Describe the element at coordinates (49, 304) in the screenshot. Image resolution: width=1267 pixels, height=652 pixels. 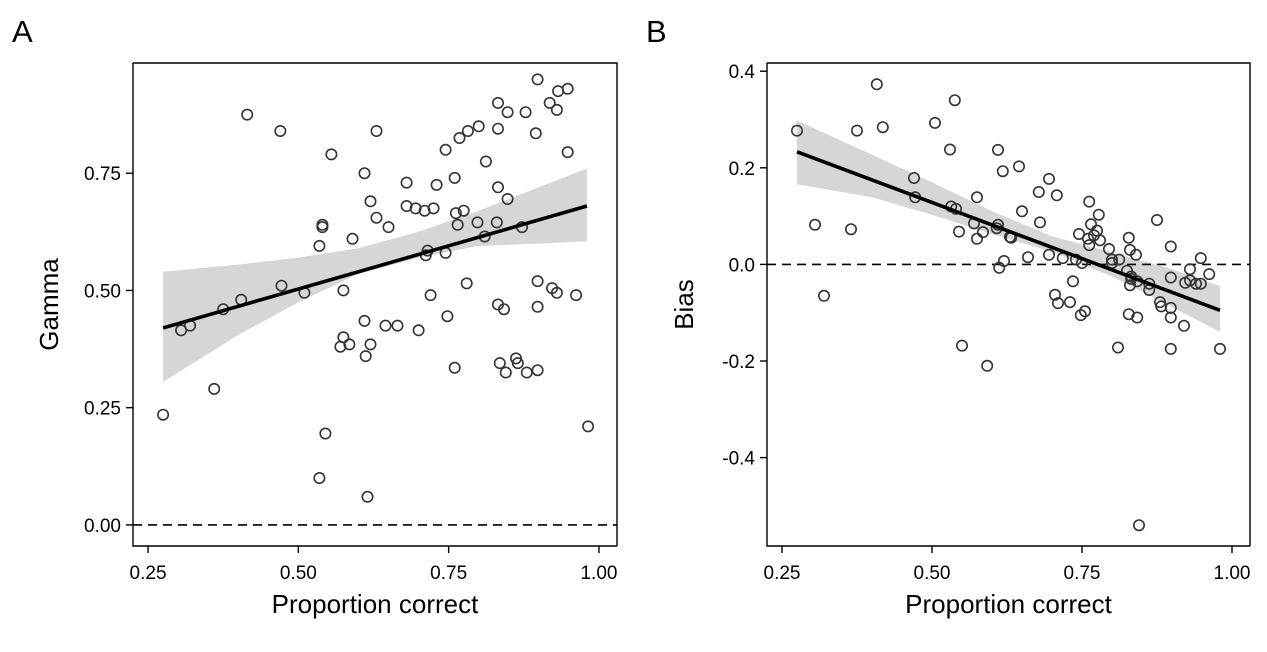
I see `y-axis-title: Gamma` at that location.